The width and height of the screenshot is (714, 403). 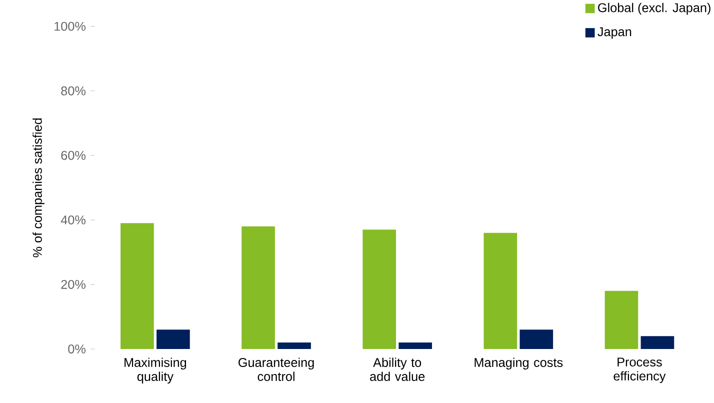 What do you see at coordinates (73, 284) in the screenshot?
I see `y-tick-label: 20%` at bounding box center [73, 284].